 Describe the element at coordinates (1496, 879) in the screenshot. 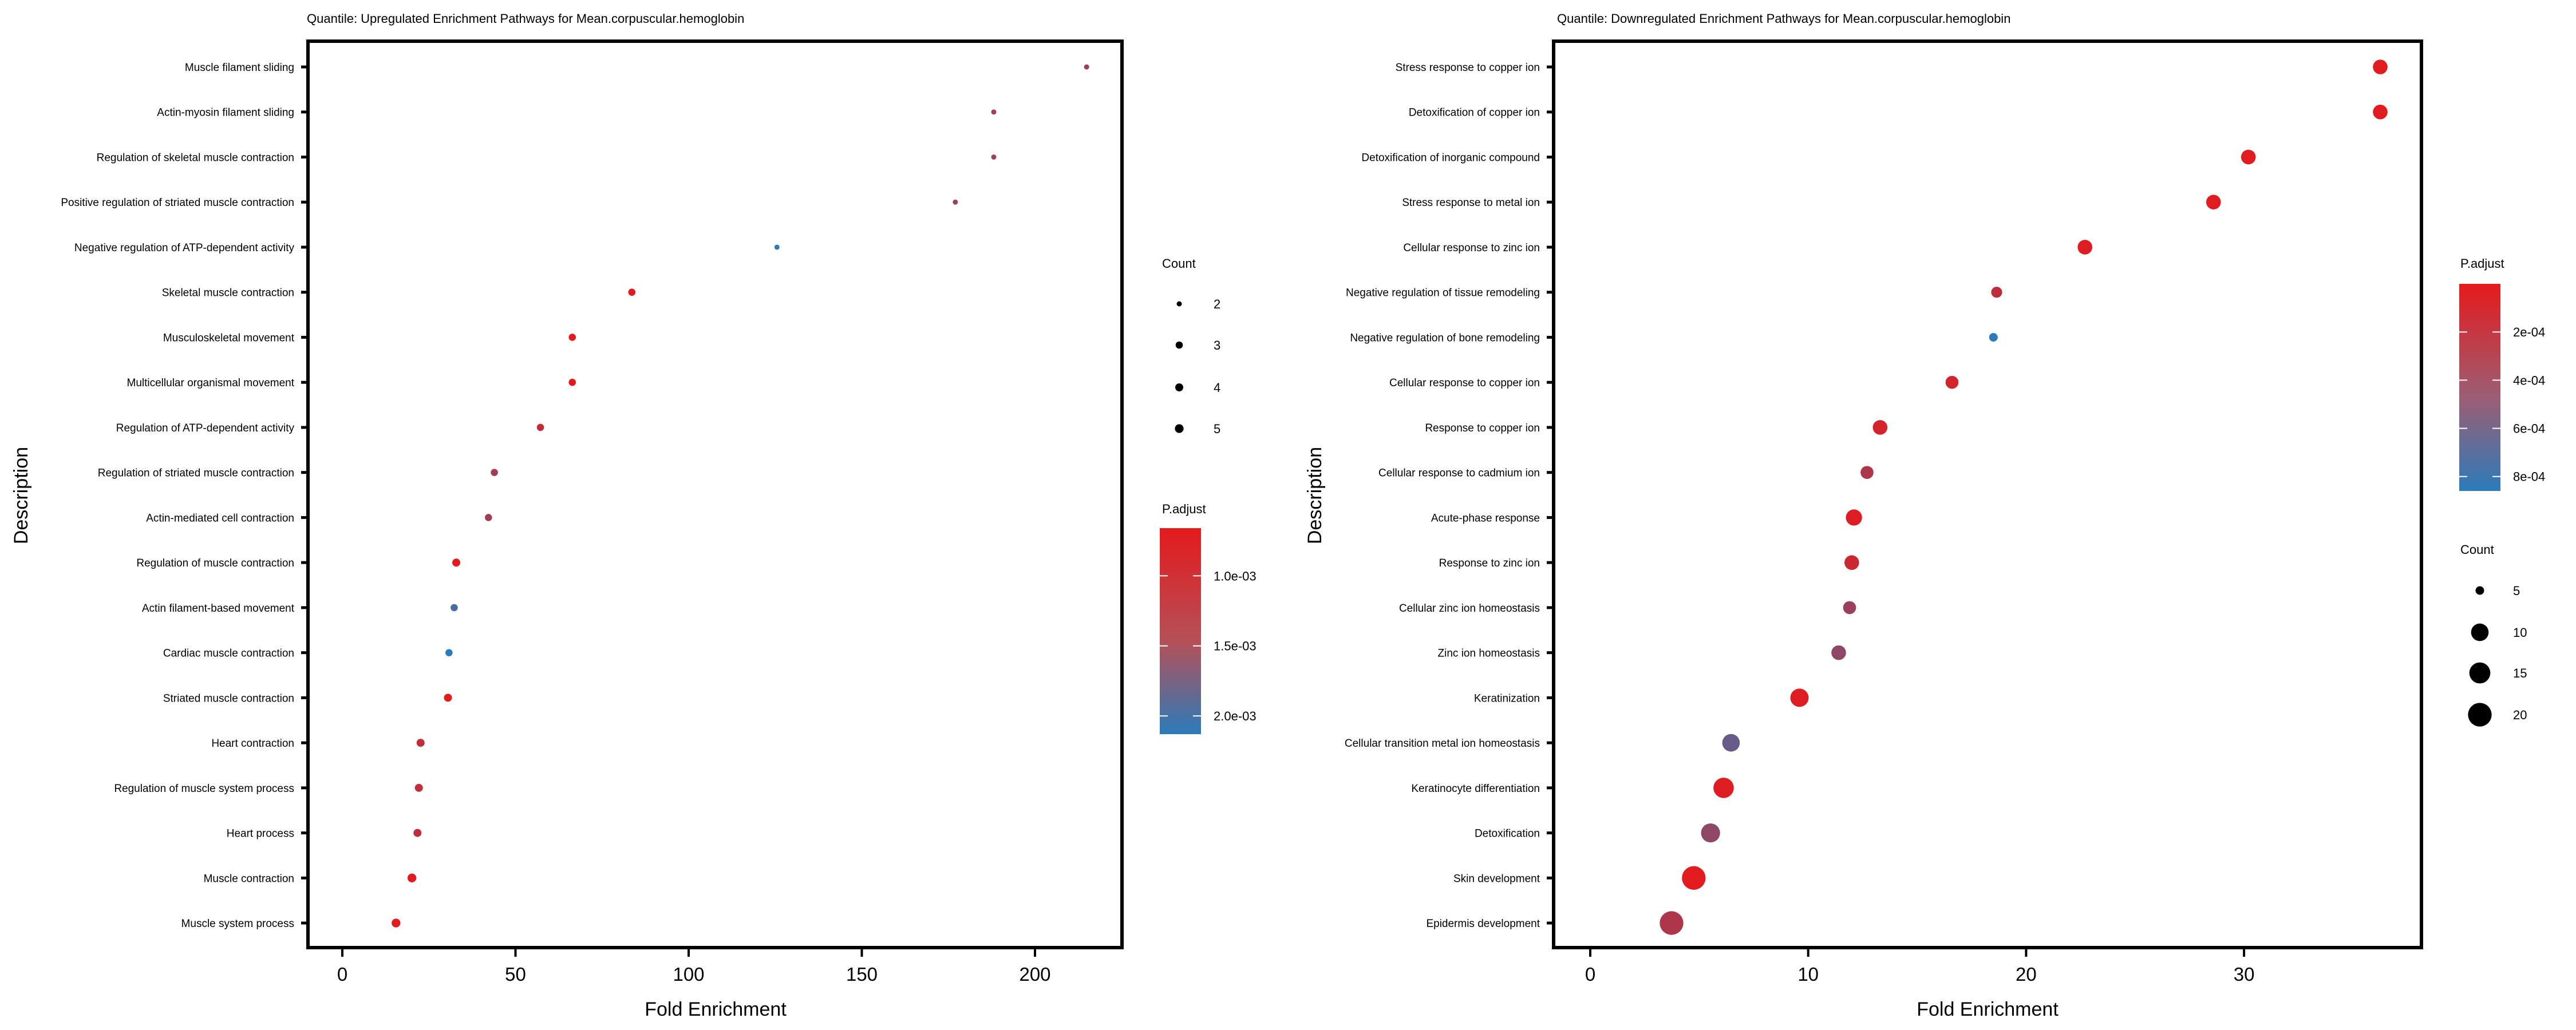

I see `y-tick-label: Skin development` at that location.